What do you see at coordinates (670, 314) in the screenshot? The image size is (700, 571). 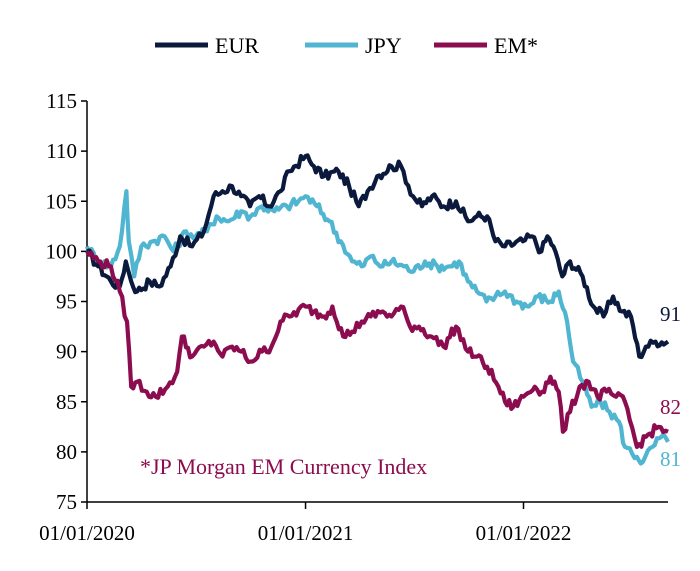 I see `end-label-eur: 91` at bounding box center [670, 314].